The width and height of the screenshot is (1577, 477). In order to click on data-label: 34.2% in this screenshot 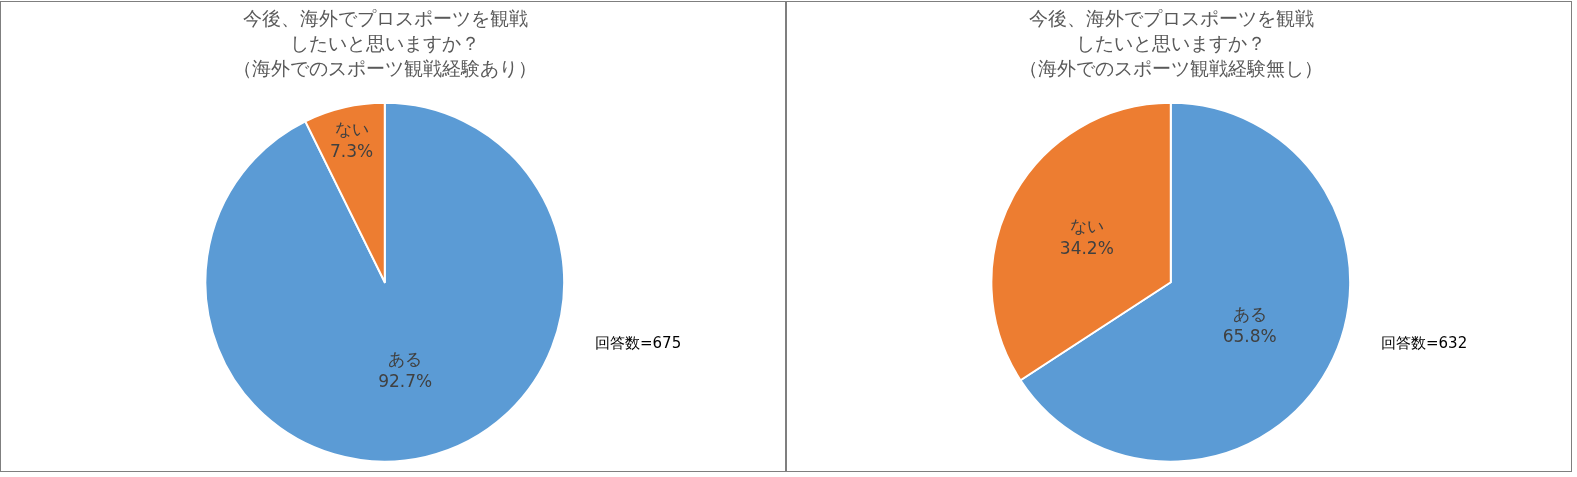, I will do `click(1086, 247)`.